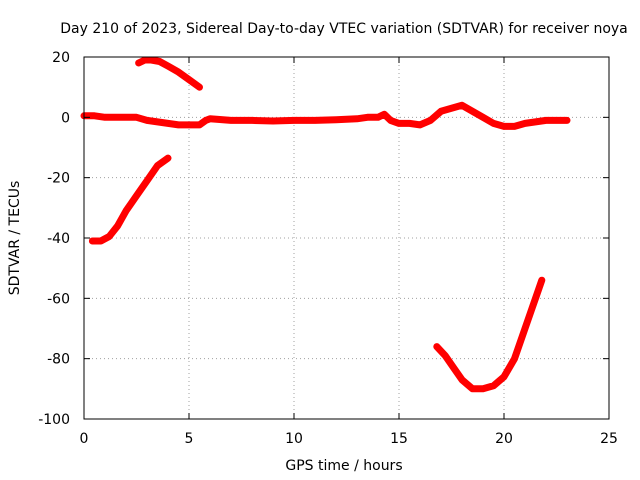 The height and width of the screenshot is (480, 640). I want to click on x-tick-label: 0, so click(84, 439).